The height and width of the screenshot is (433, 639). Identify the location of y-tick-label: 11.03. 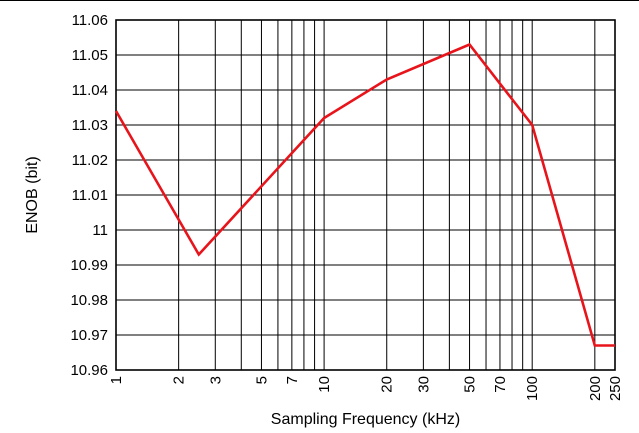
(90, 125).